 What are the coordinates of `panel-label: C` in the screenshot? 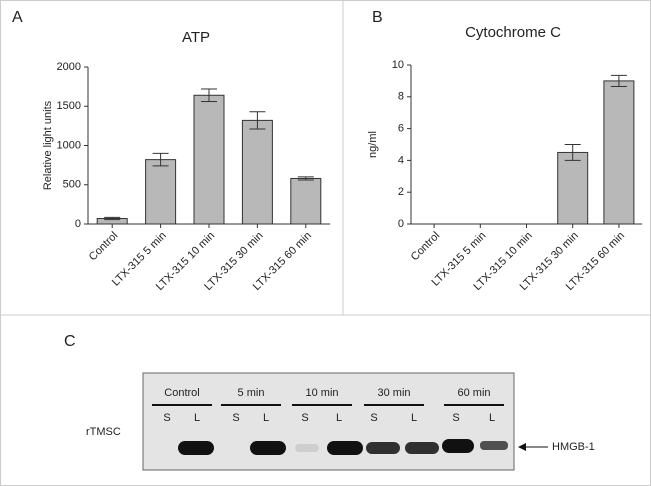 It's located at (70, 341).